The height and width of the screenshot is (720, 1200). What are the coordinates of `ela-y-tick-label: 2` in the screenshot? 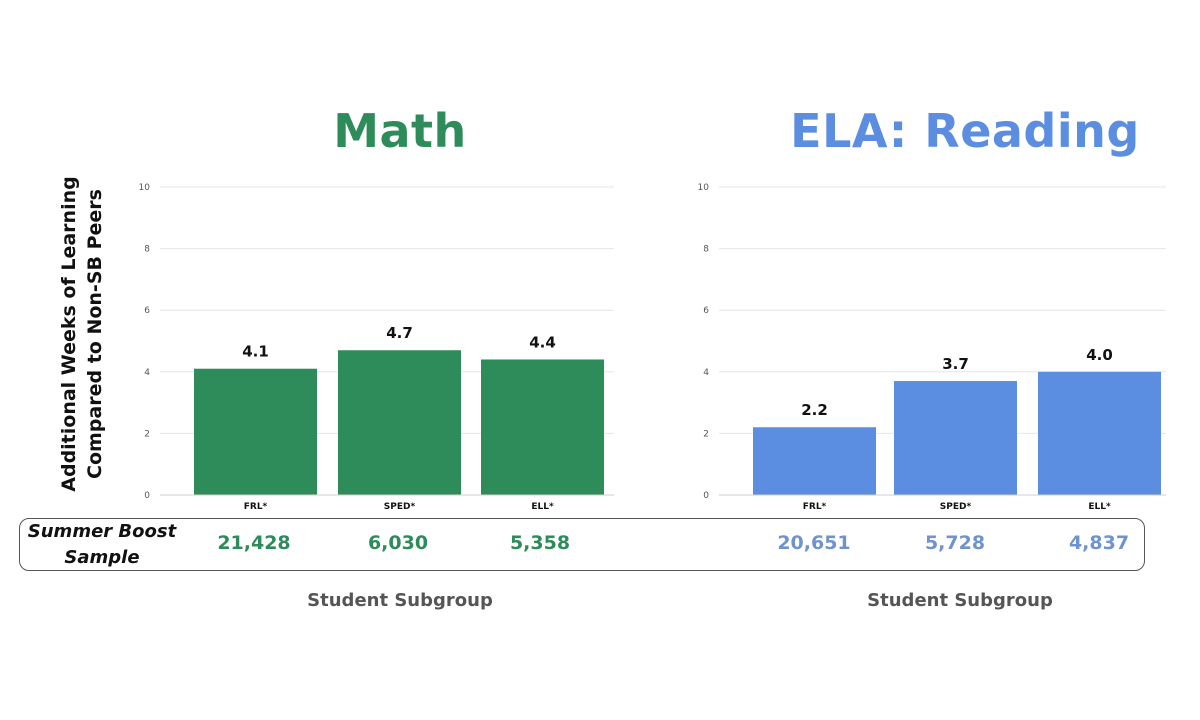 It's located at (706, 434).